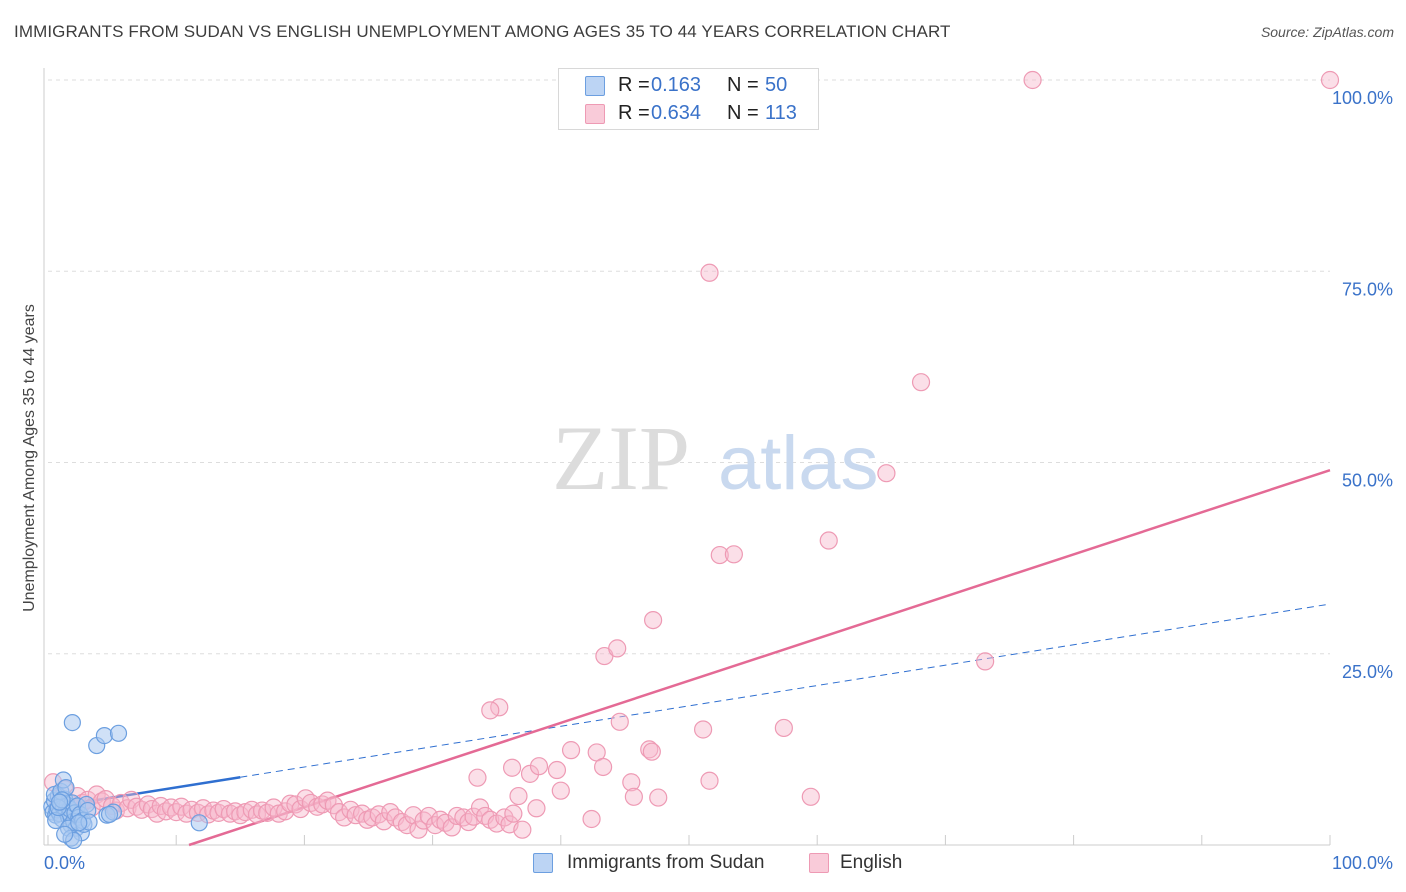  I want to click on watermark: ZIP atlas, so click(715, 458).